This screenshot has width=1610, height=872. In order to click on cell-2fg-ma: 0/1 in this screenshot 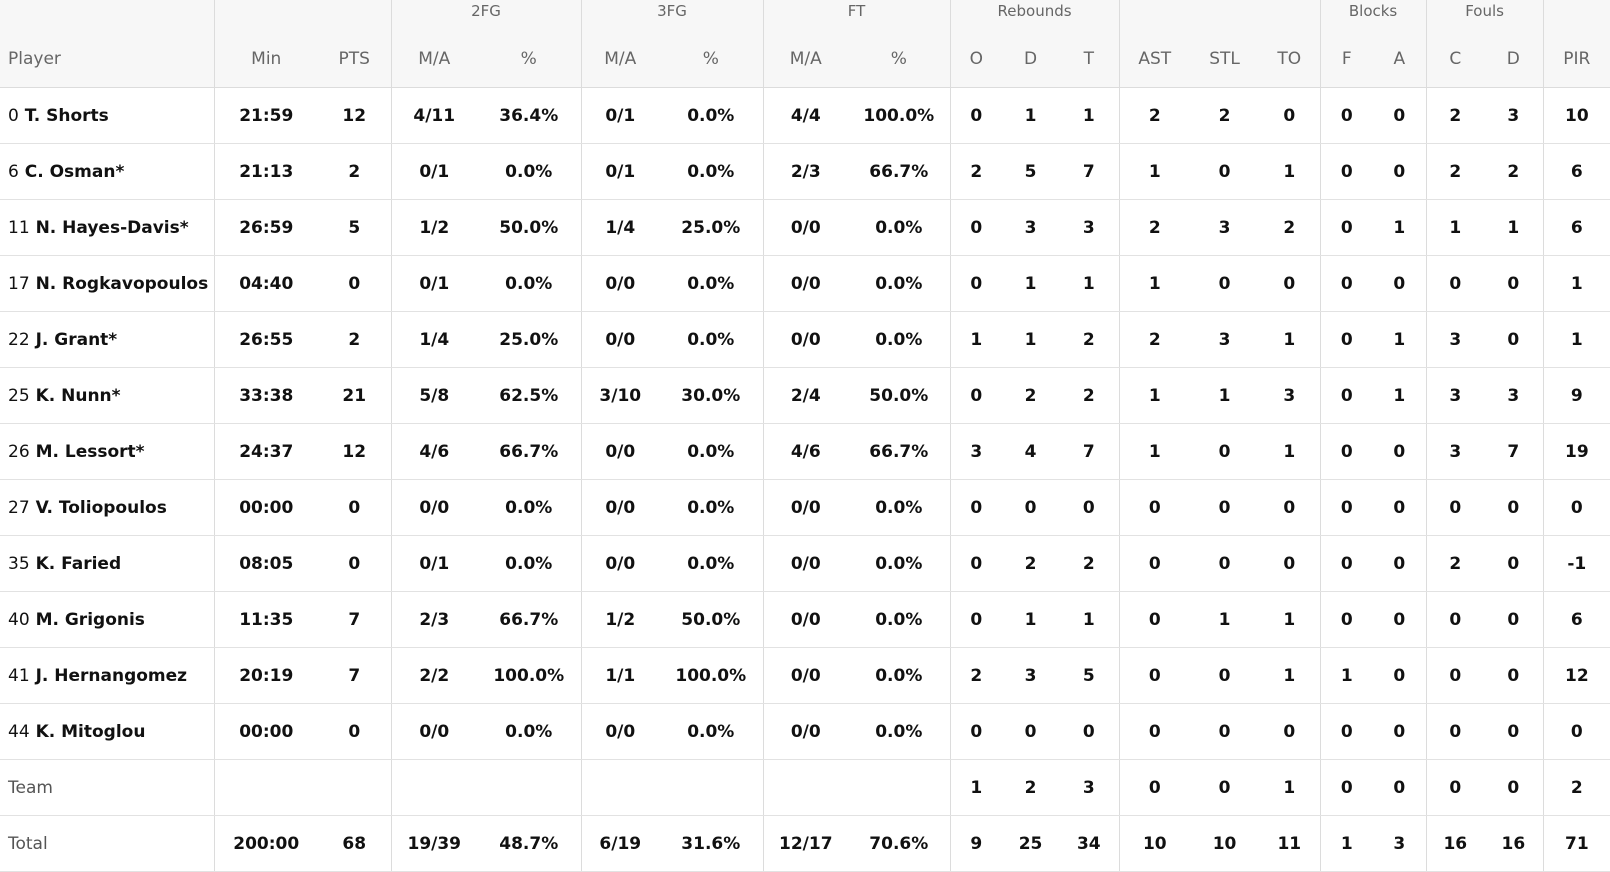, I will do `click(433, 171)`.